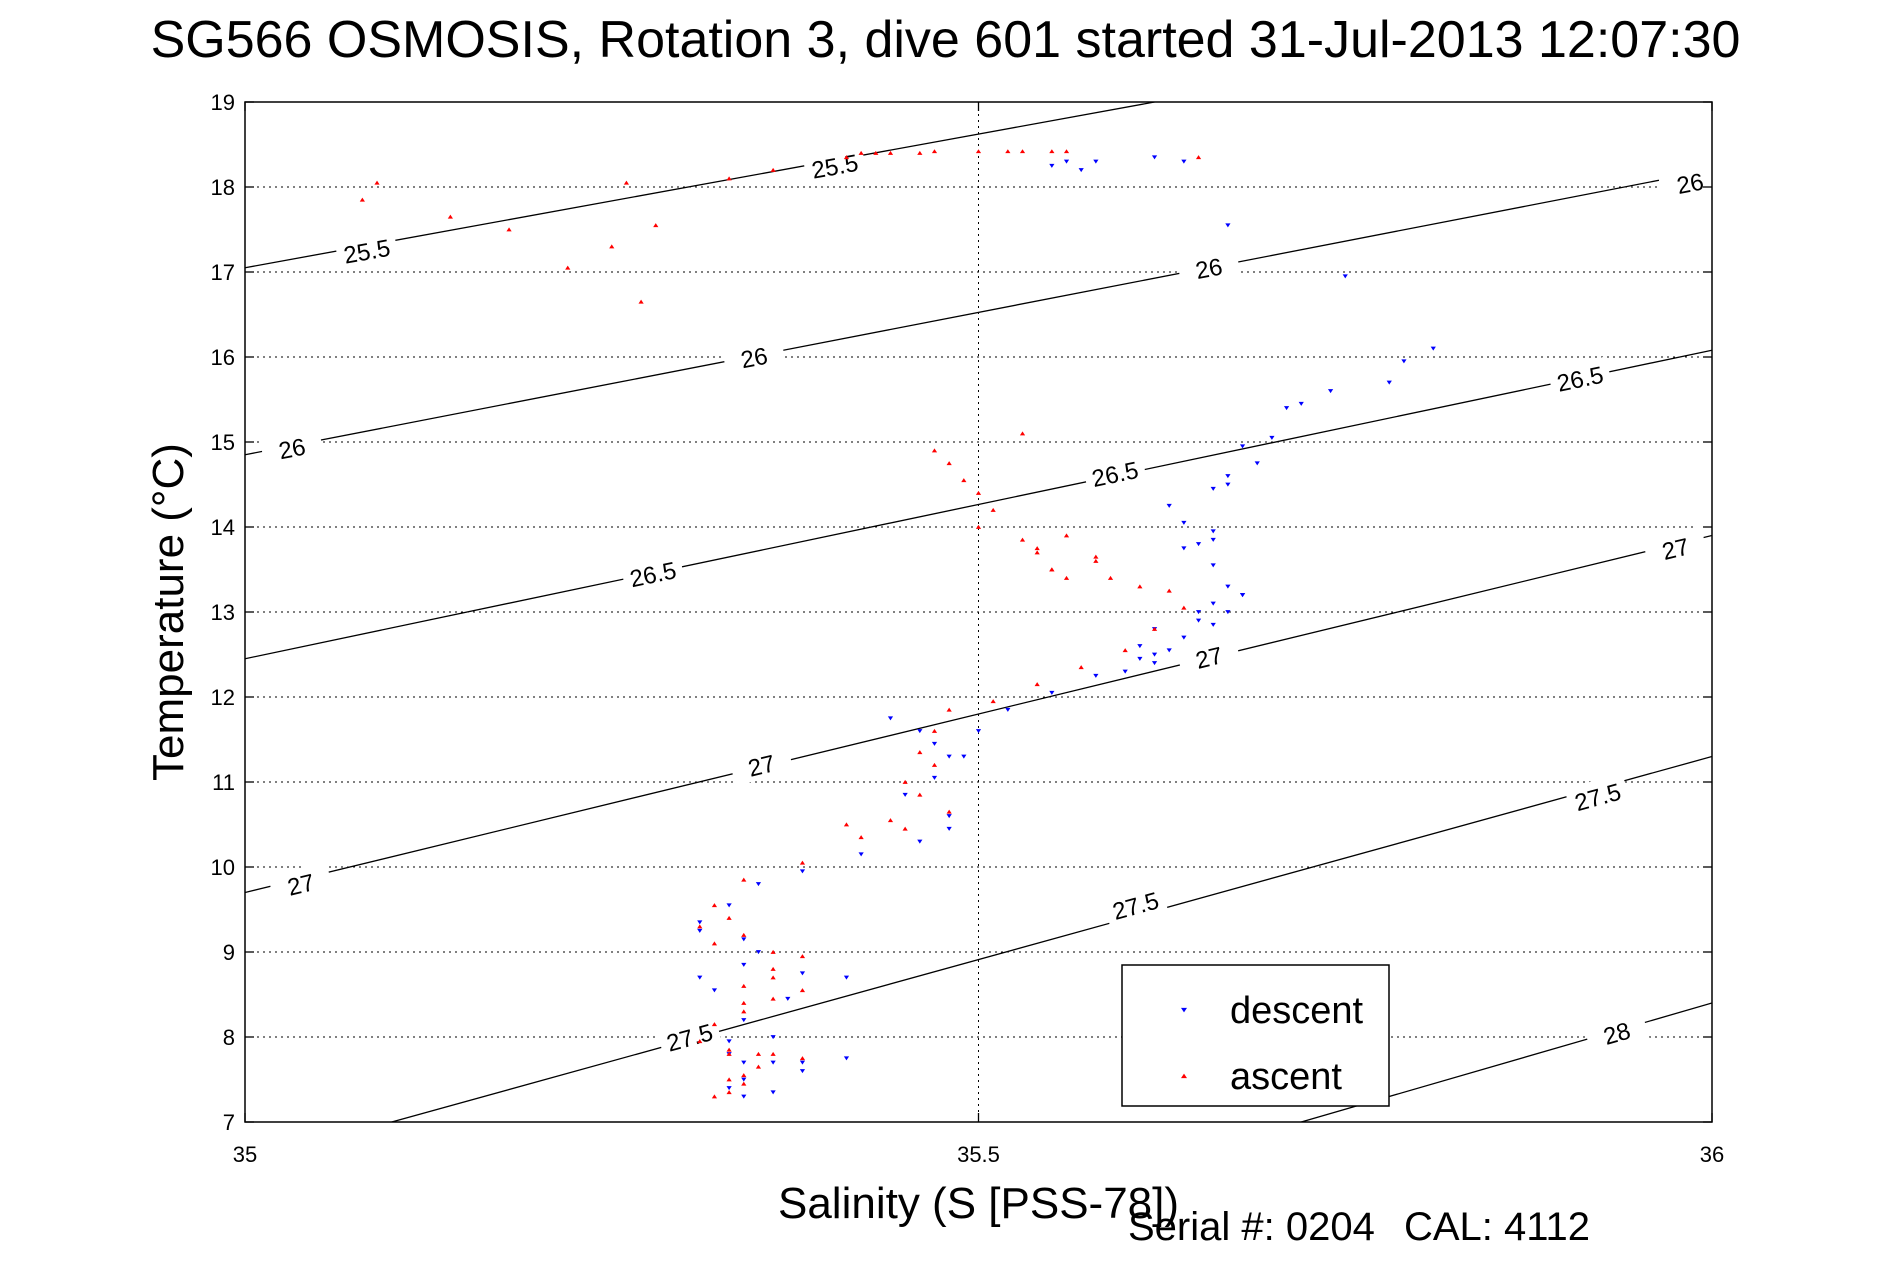  Describe the element at coordinates (229, 952) in the screenshot. I see `y-tick-label: 9` at that location.